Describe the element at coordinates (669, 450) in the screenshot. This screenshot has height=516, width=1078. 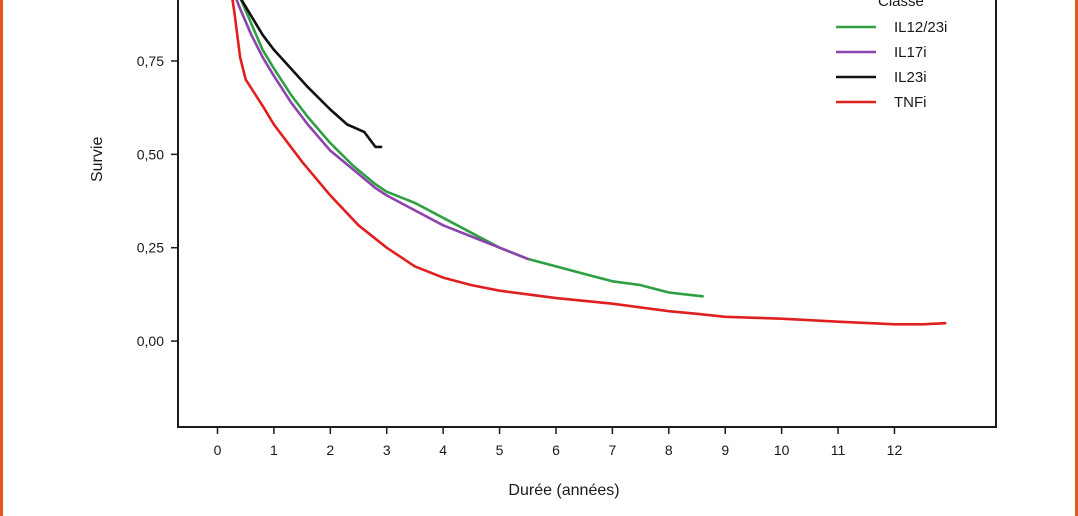
I see `x-tick-label: 8` at that location.